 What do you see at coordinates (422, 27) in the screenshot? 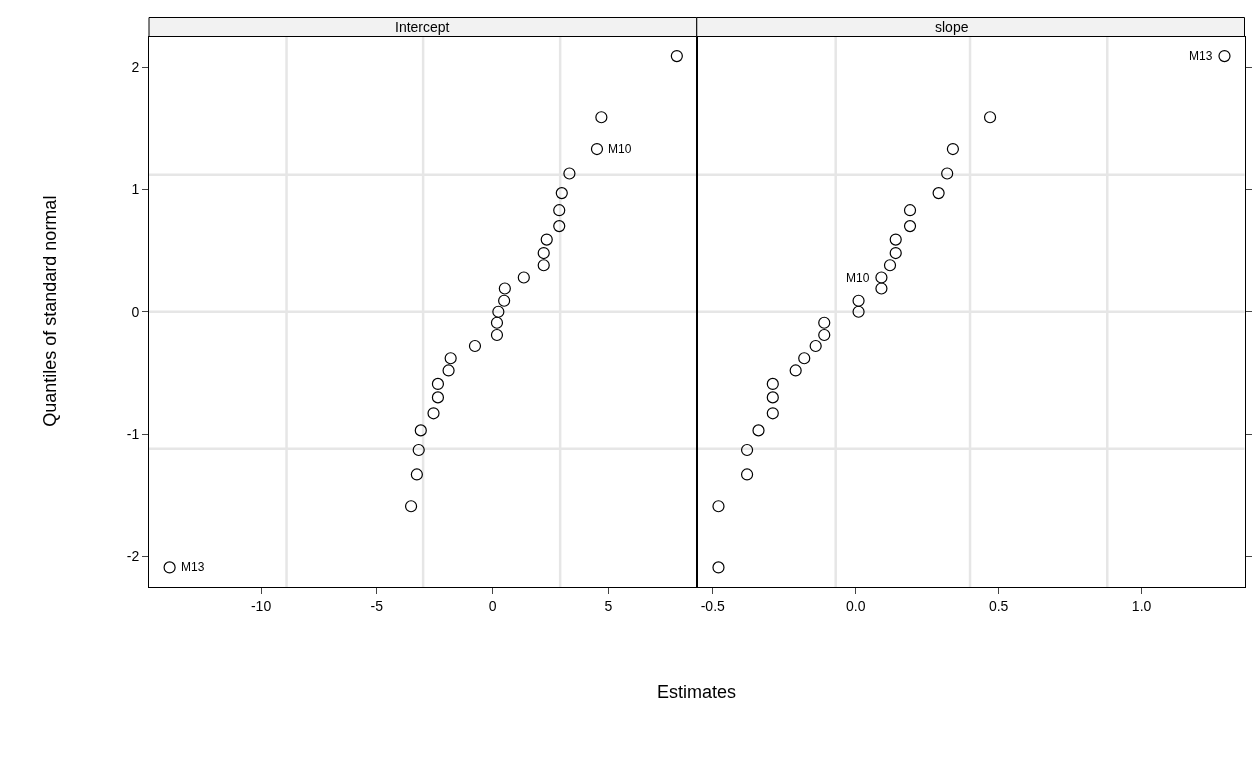
I see `chart-title: Intercept` at bounding box center [422, 27].